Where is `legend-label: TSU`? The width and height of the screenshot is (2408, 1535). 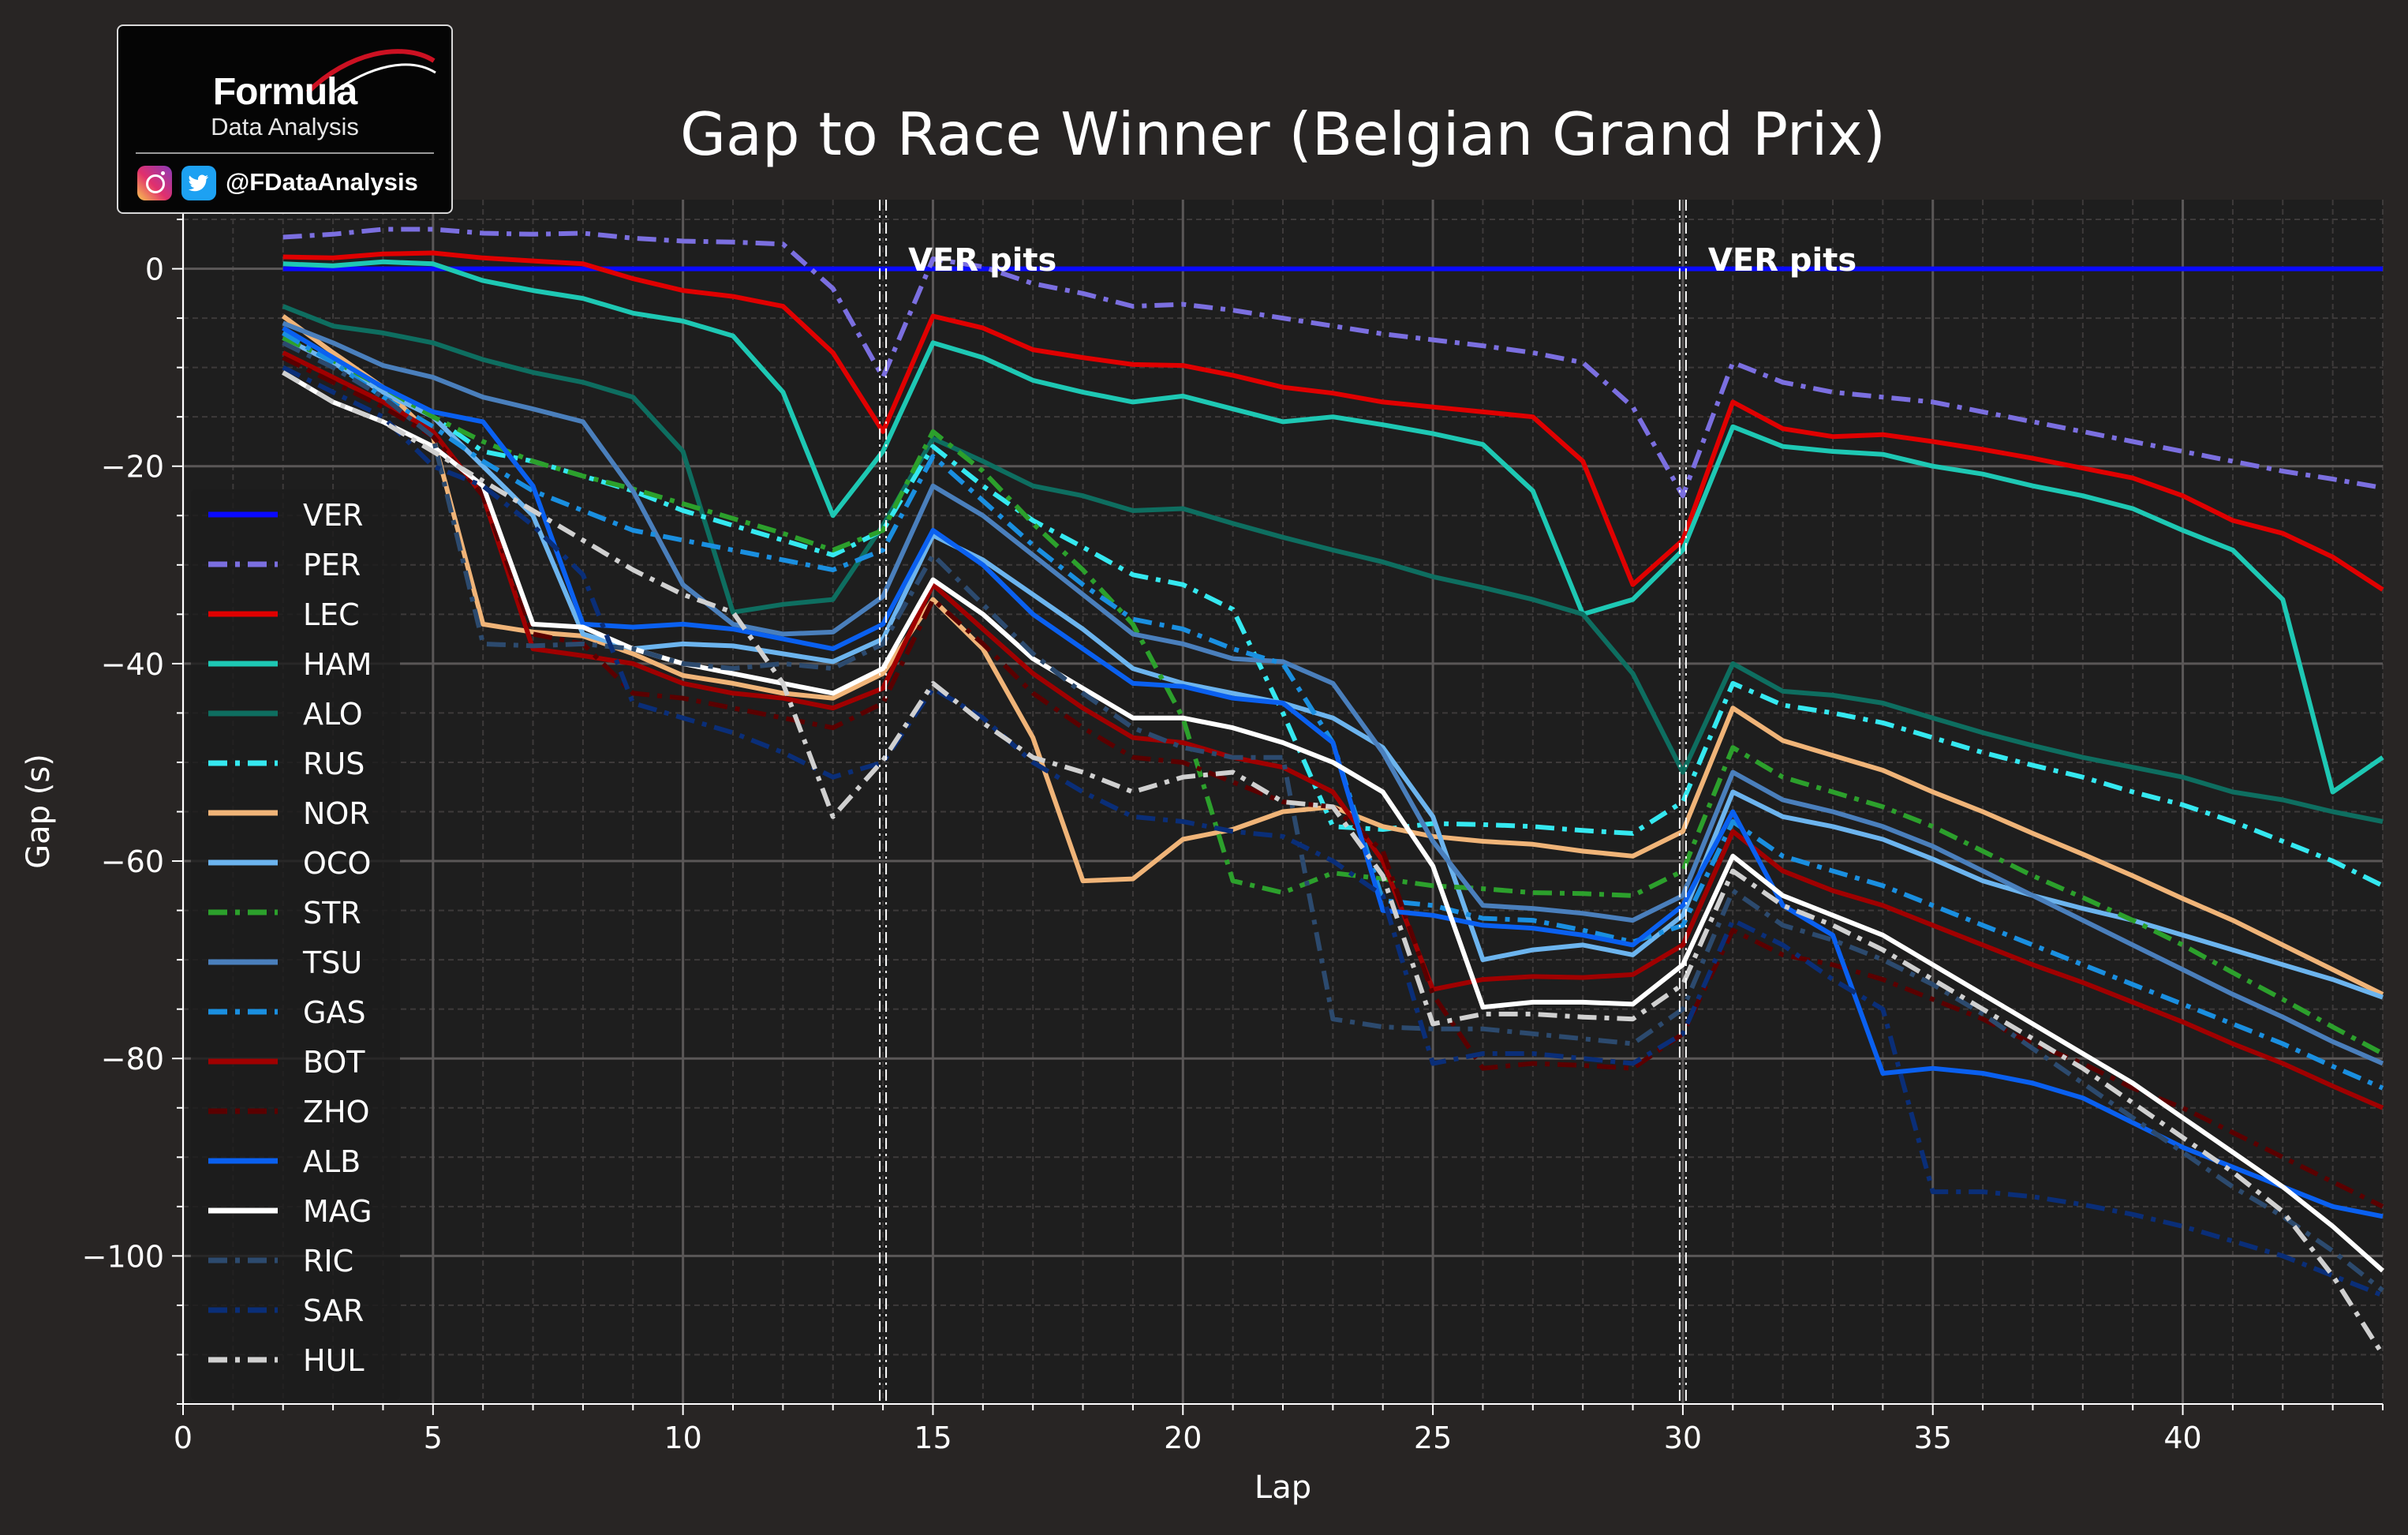
legend-label: TSU is located at coordinates (332, 962).